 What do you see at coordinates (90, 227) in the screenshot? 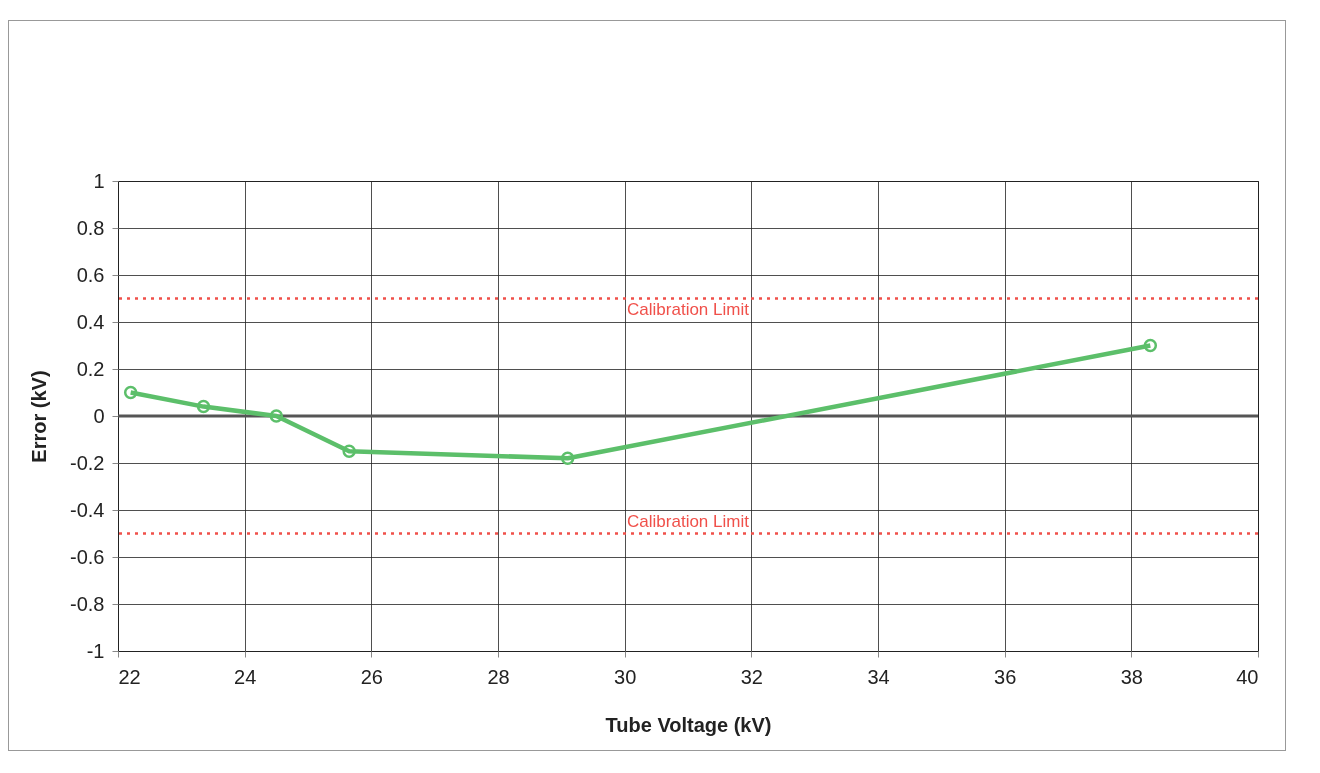
I see `y-tick-label: 0.8` at bounding box center [90, 227].